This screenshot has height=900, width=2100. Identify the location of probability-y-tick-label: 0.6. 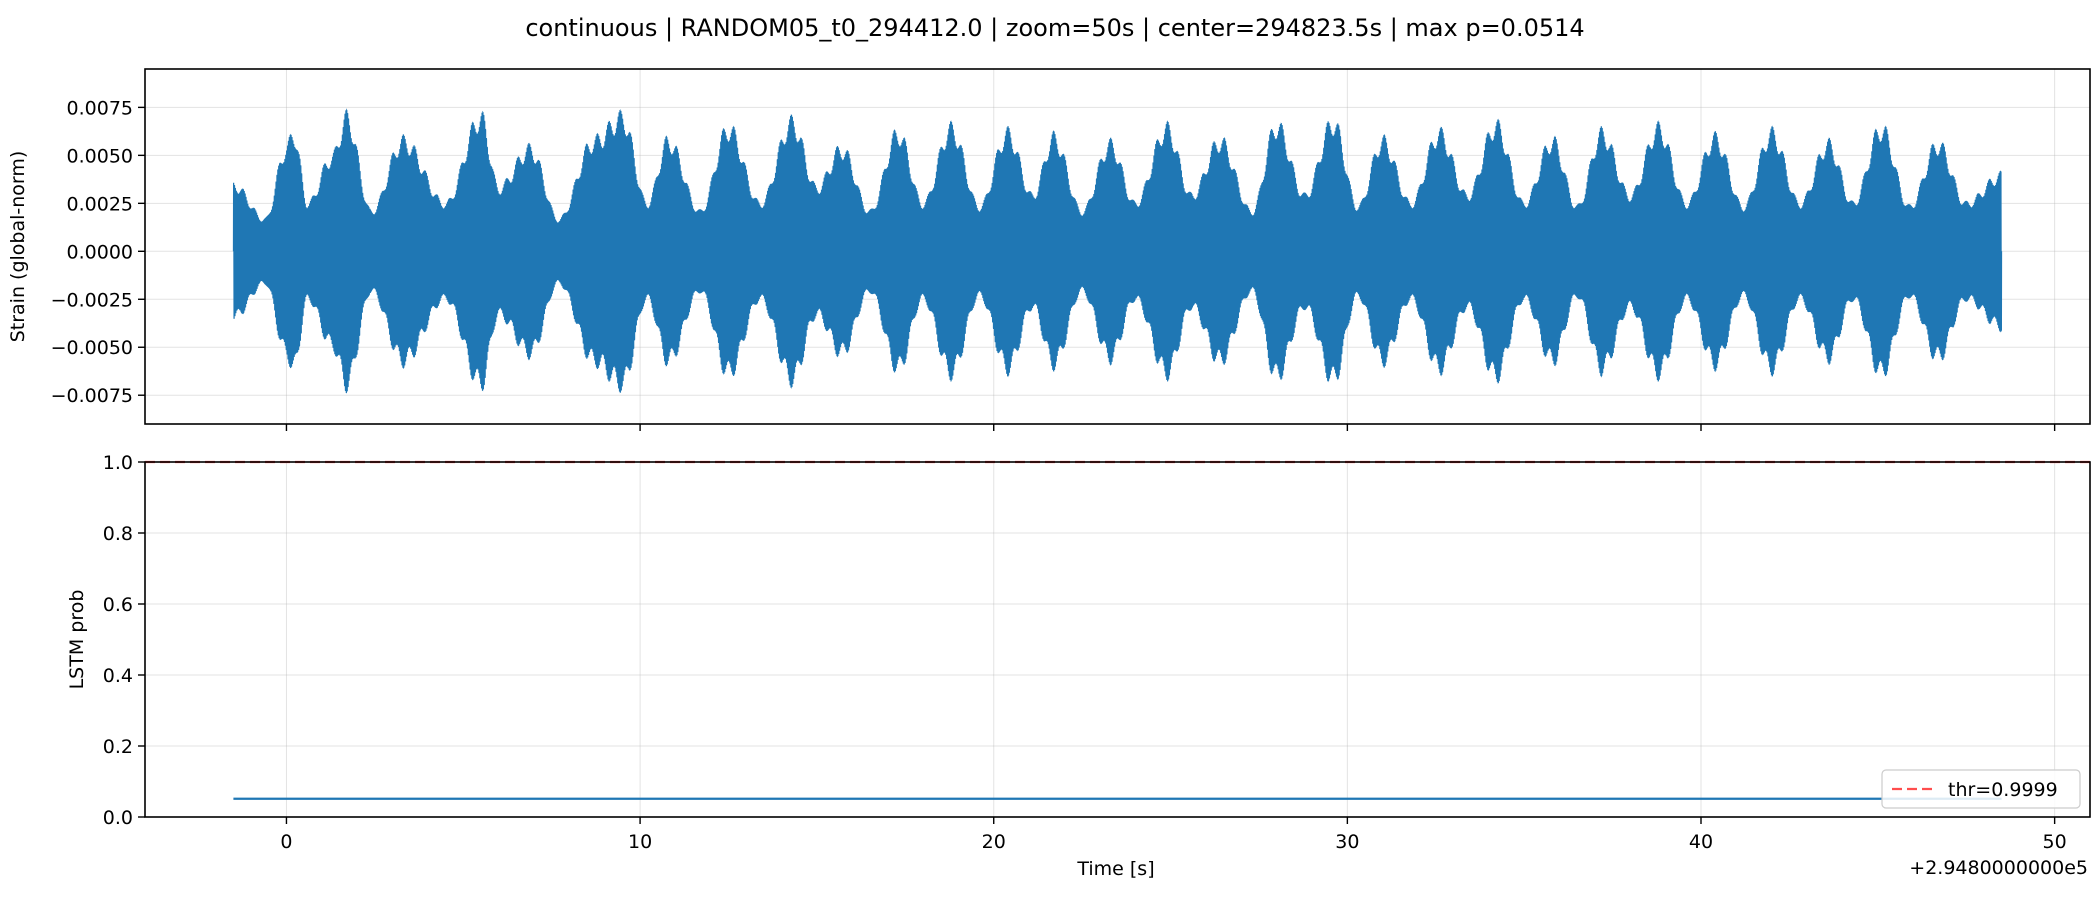
(118, 605).